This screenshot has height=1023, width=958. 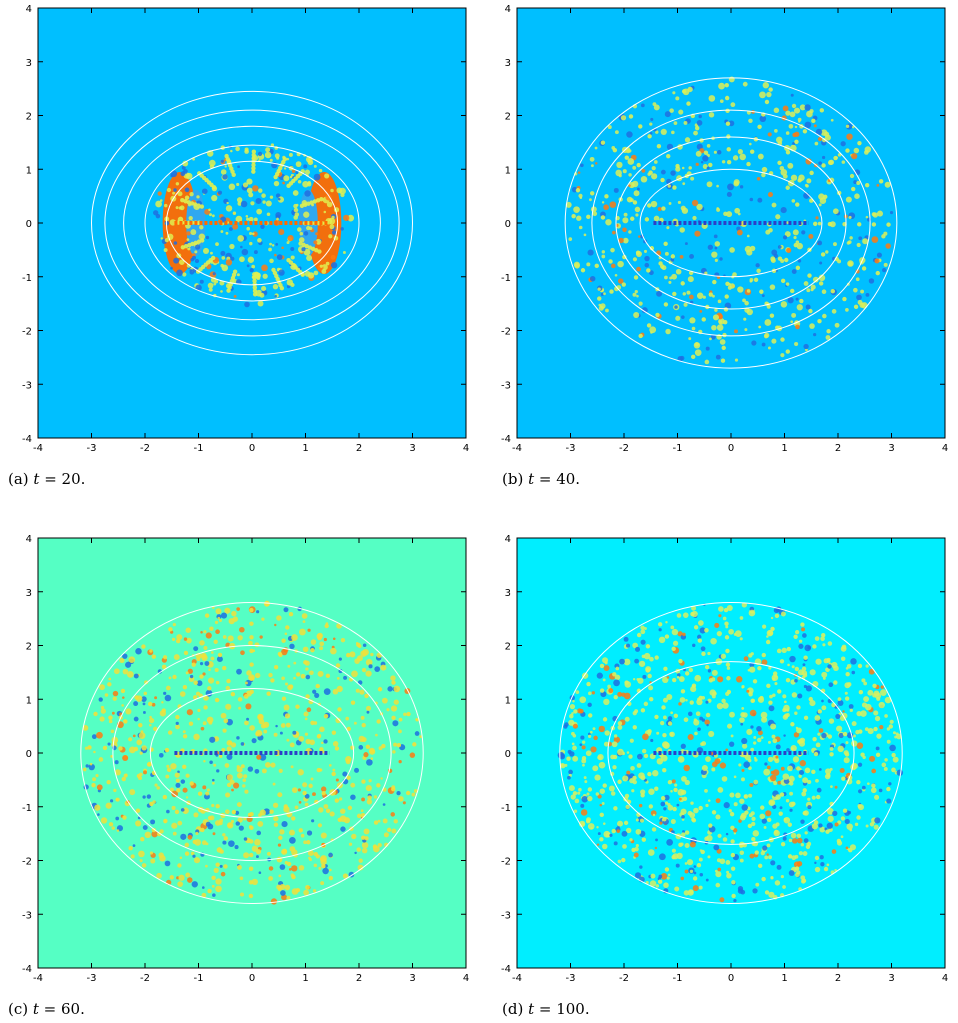 I want to click on y-tick-label: -2, so click(x=27, y=862).